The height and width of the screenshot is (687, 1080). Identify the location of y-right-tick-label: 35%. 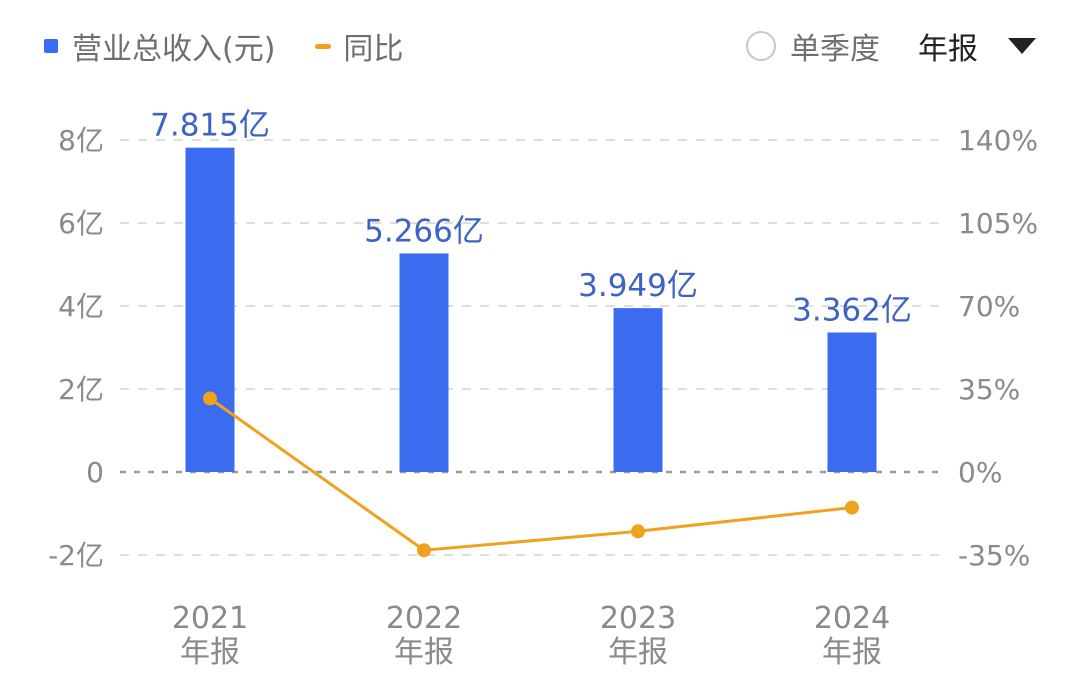
(989, 389).